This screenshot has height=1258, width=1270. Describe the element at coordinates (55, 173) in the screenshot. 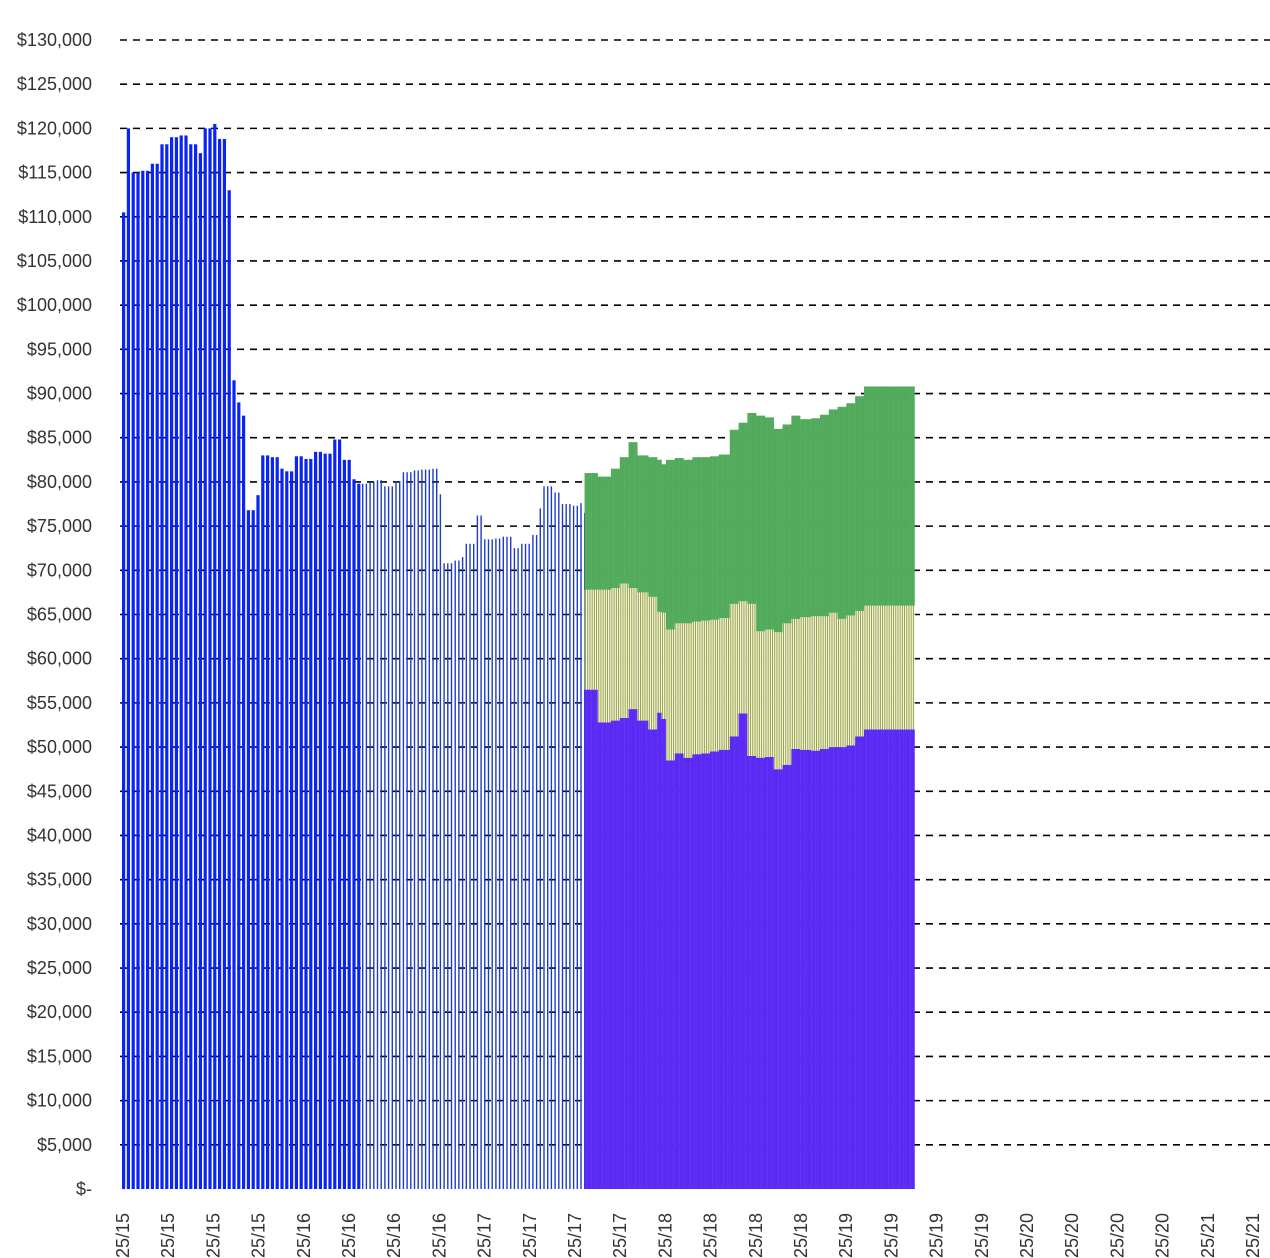

I see `y-tick-label: $115,000` at that location.